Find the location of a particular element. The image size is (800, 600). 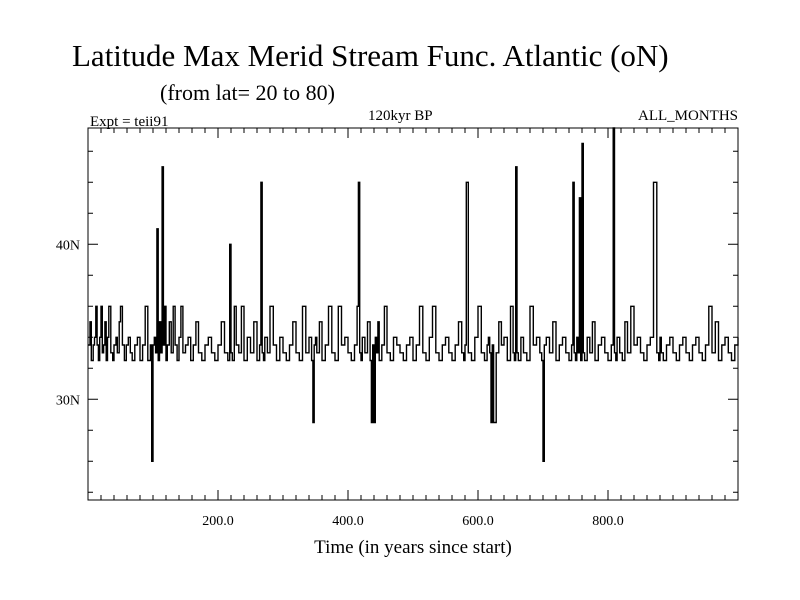

x-tick-label: 400.0 is located at coordinates (348, 521).